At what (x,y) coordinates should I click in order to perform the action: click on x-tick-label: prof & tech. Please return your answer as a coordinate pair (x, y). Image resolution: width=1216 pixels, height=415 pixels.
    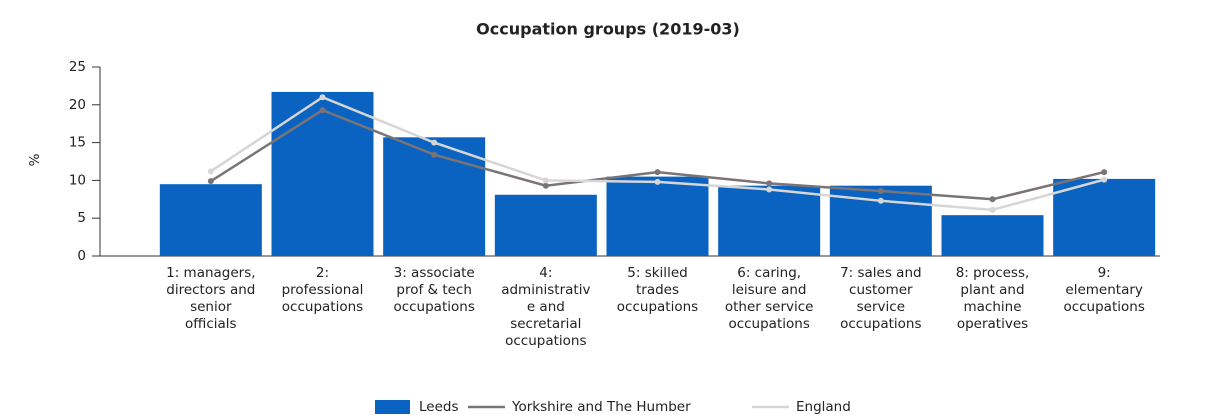
    Looking at the image, I should click on (434, 290).